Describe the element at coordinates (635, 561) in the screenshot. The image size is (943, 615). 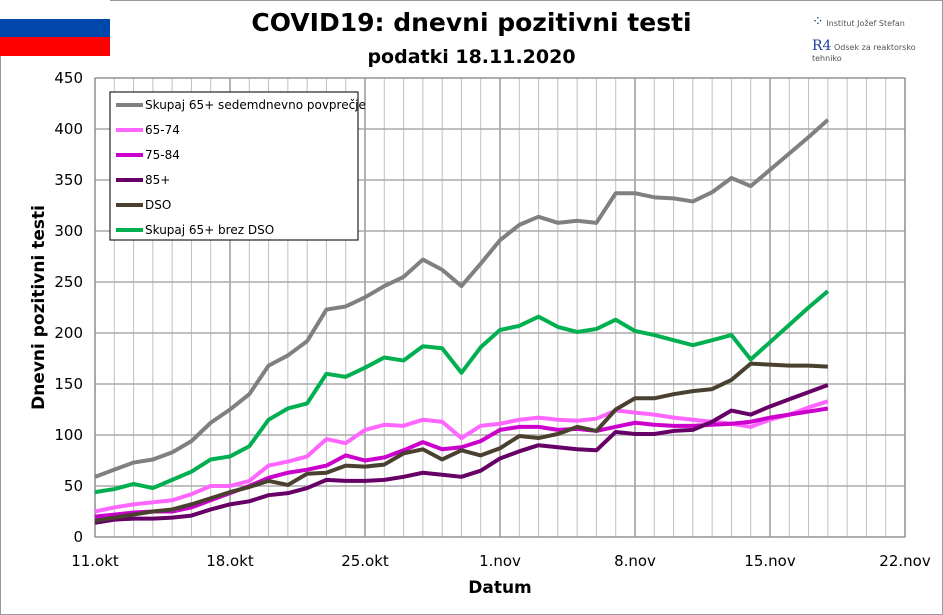
I see `x-tick-label: 8.nov` at that location.